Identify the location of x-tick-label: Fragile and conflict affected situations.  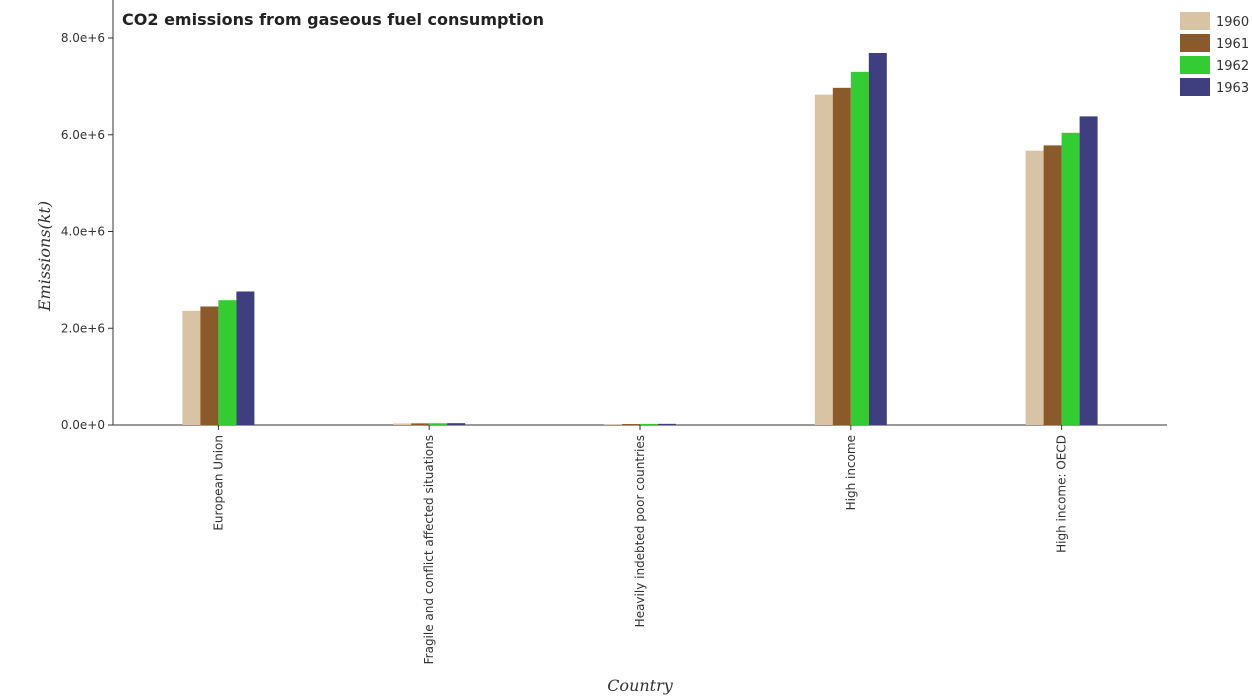
(429, 549).